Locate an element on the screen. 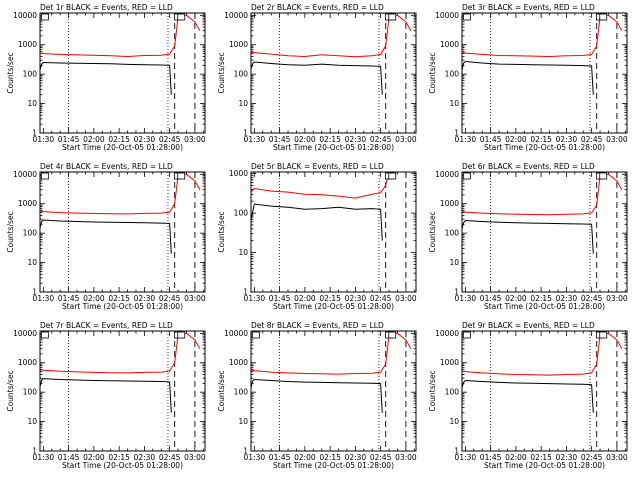  panel-title: Det 5r BLACK = Events, RED = LLD is located at coordinates (317, 166).